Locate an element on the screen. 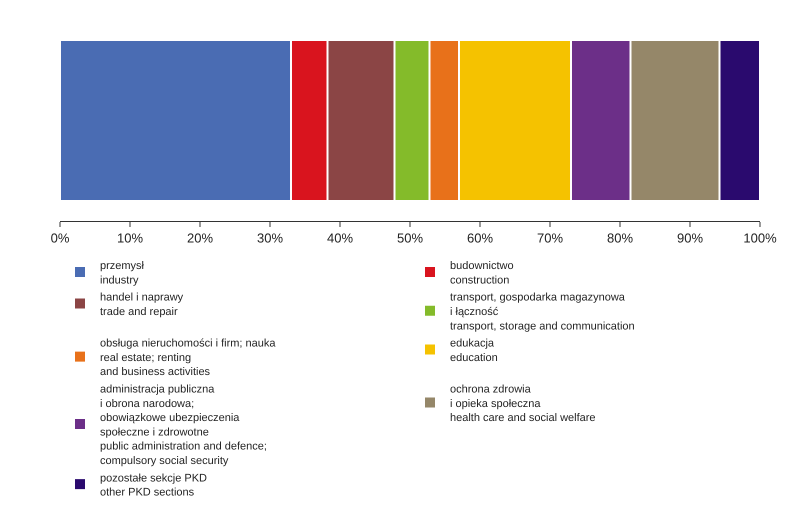 Image resolution: width=810 pixels, height=521 pixels. x-tick-label: 50% is located at coordinates (410, 238).